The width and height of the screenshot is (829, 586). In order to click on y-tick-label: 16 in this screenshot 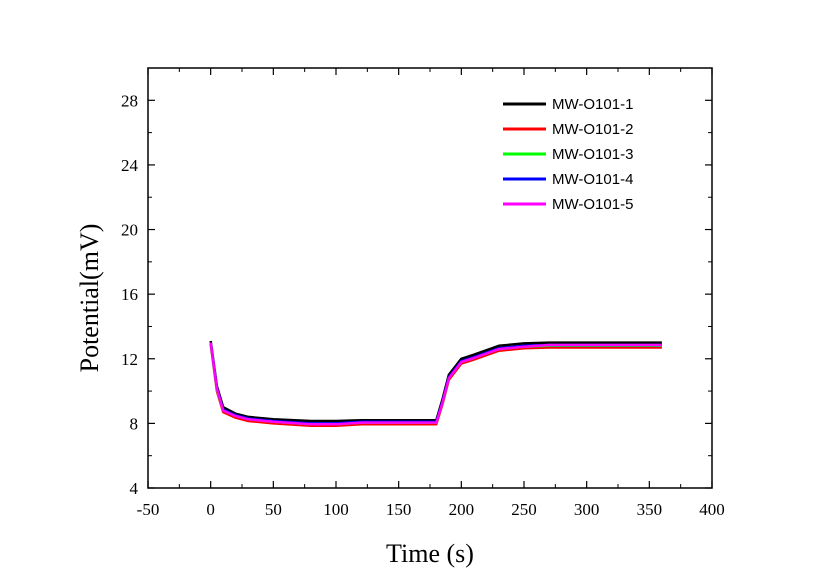, I will do `click(129, 294)`.